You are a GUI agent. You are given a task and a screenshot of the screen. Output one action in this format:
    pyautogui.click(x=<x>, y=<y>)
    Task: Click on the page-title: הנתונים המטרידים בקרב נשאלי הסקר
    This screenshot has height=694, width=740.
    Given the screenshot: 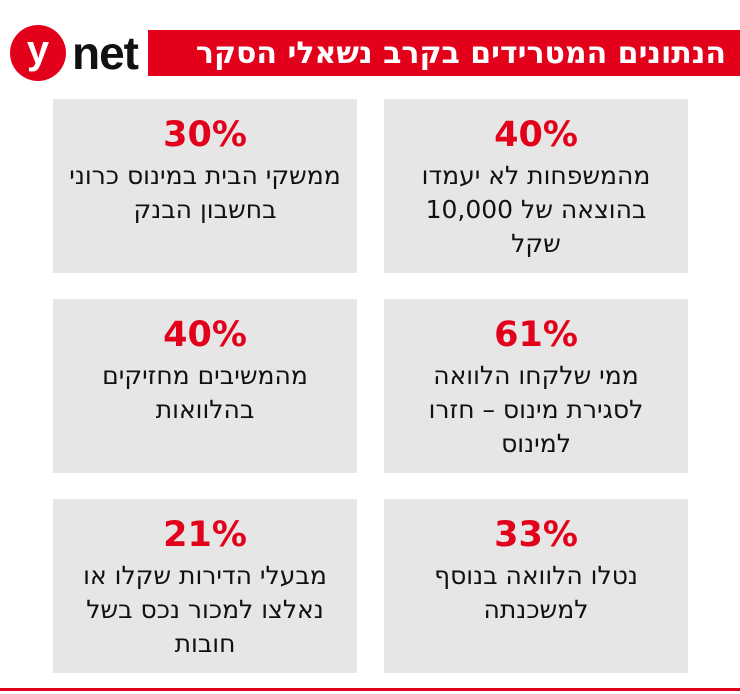 What is the action you would take?
    pyautogui.click(x=444, y=53)
    